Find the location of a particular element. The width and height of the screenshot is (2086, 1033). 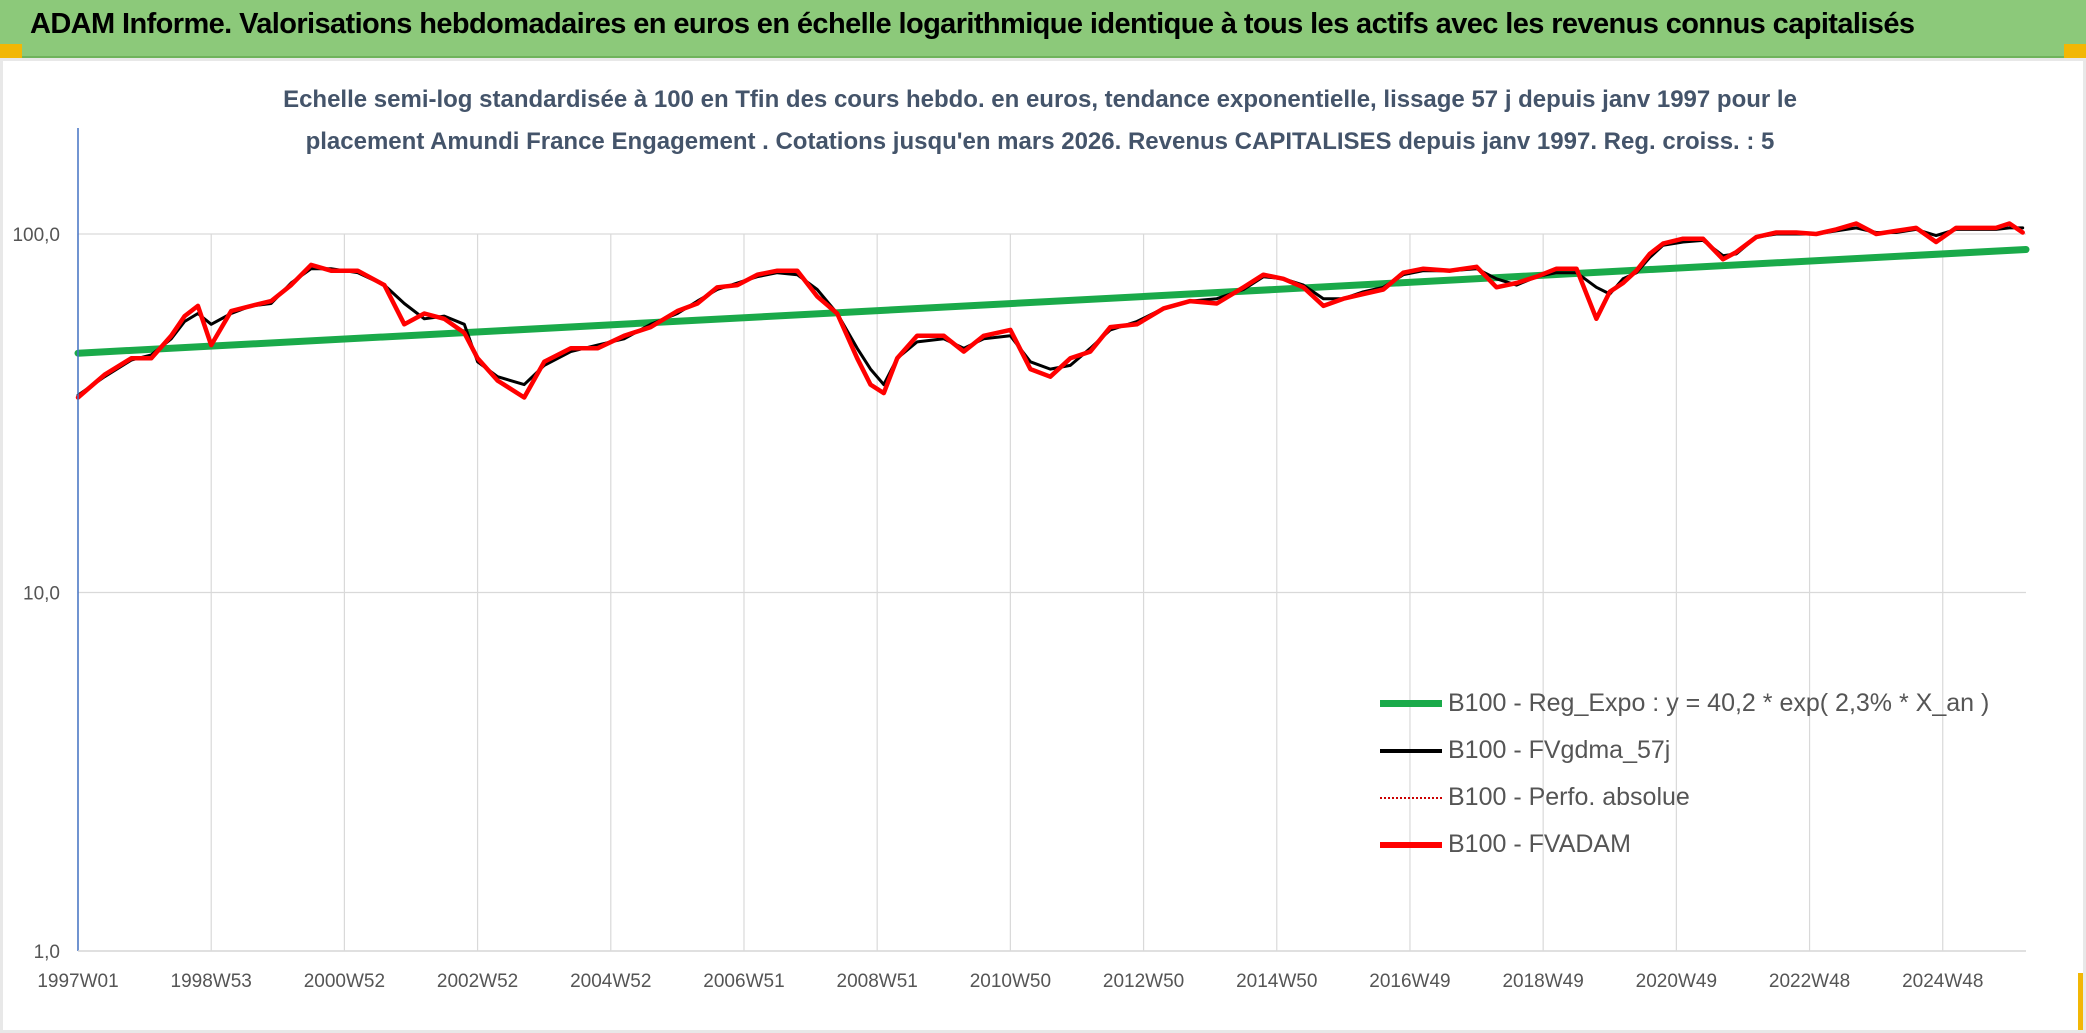

x-tick-label: 1998W53 is located at coordinates (211, 981).